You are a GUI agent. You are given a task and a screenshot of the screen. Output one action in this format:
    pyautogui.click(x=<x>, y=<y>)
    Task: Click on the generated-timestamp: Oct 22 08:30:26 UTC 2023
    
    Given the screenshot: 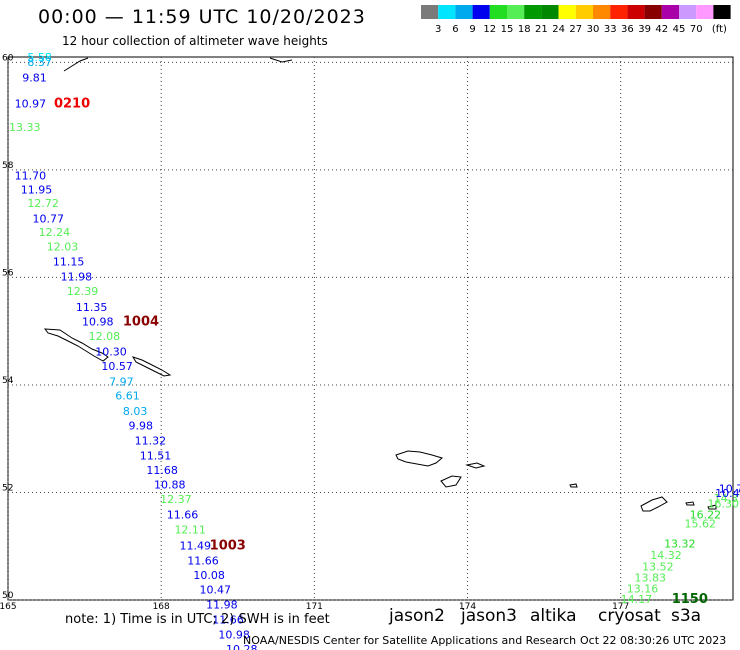 What is the action you would take?
    pyautogui.click(x=653, y=640)
    